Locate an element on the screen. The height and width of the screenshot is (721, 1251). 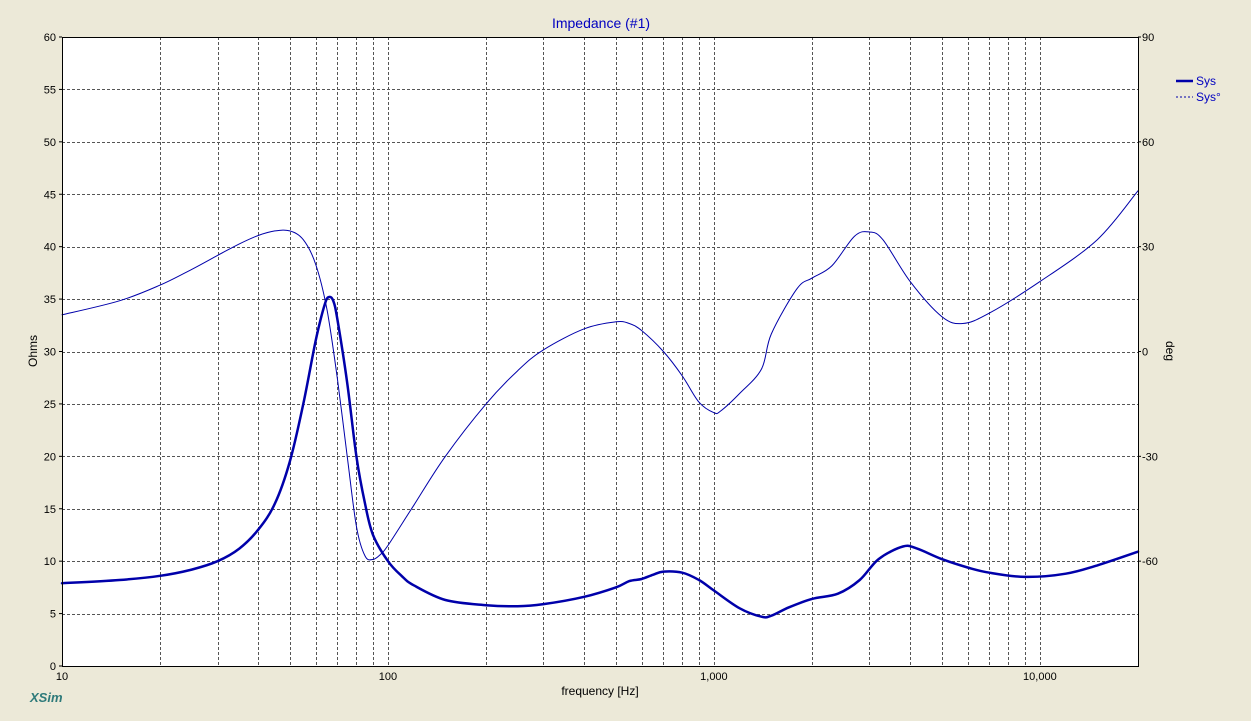
y-tick-label: 50 is located at coordinates (50, 143).